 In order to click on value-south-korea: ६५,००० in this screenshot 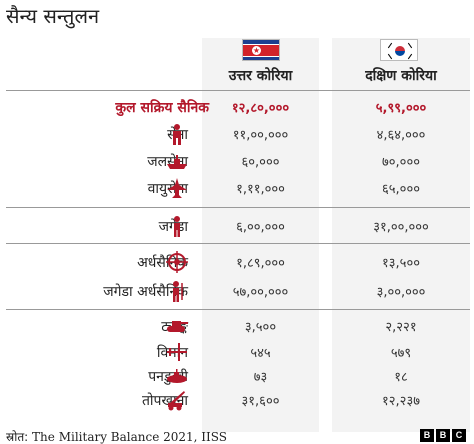, I will do `click(401, 189)`.